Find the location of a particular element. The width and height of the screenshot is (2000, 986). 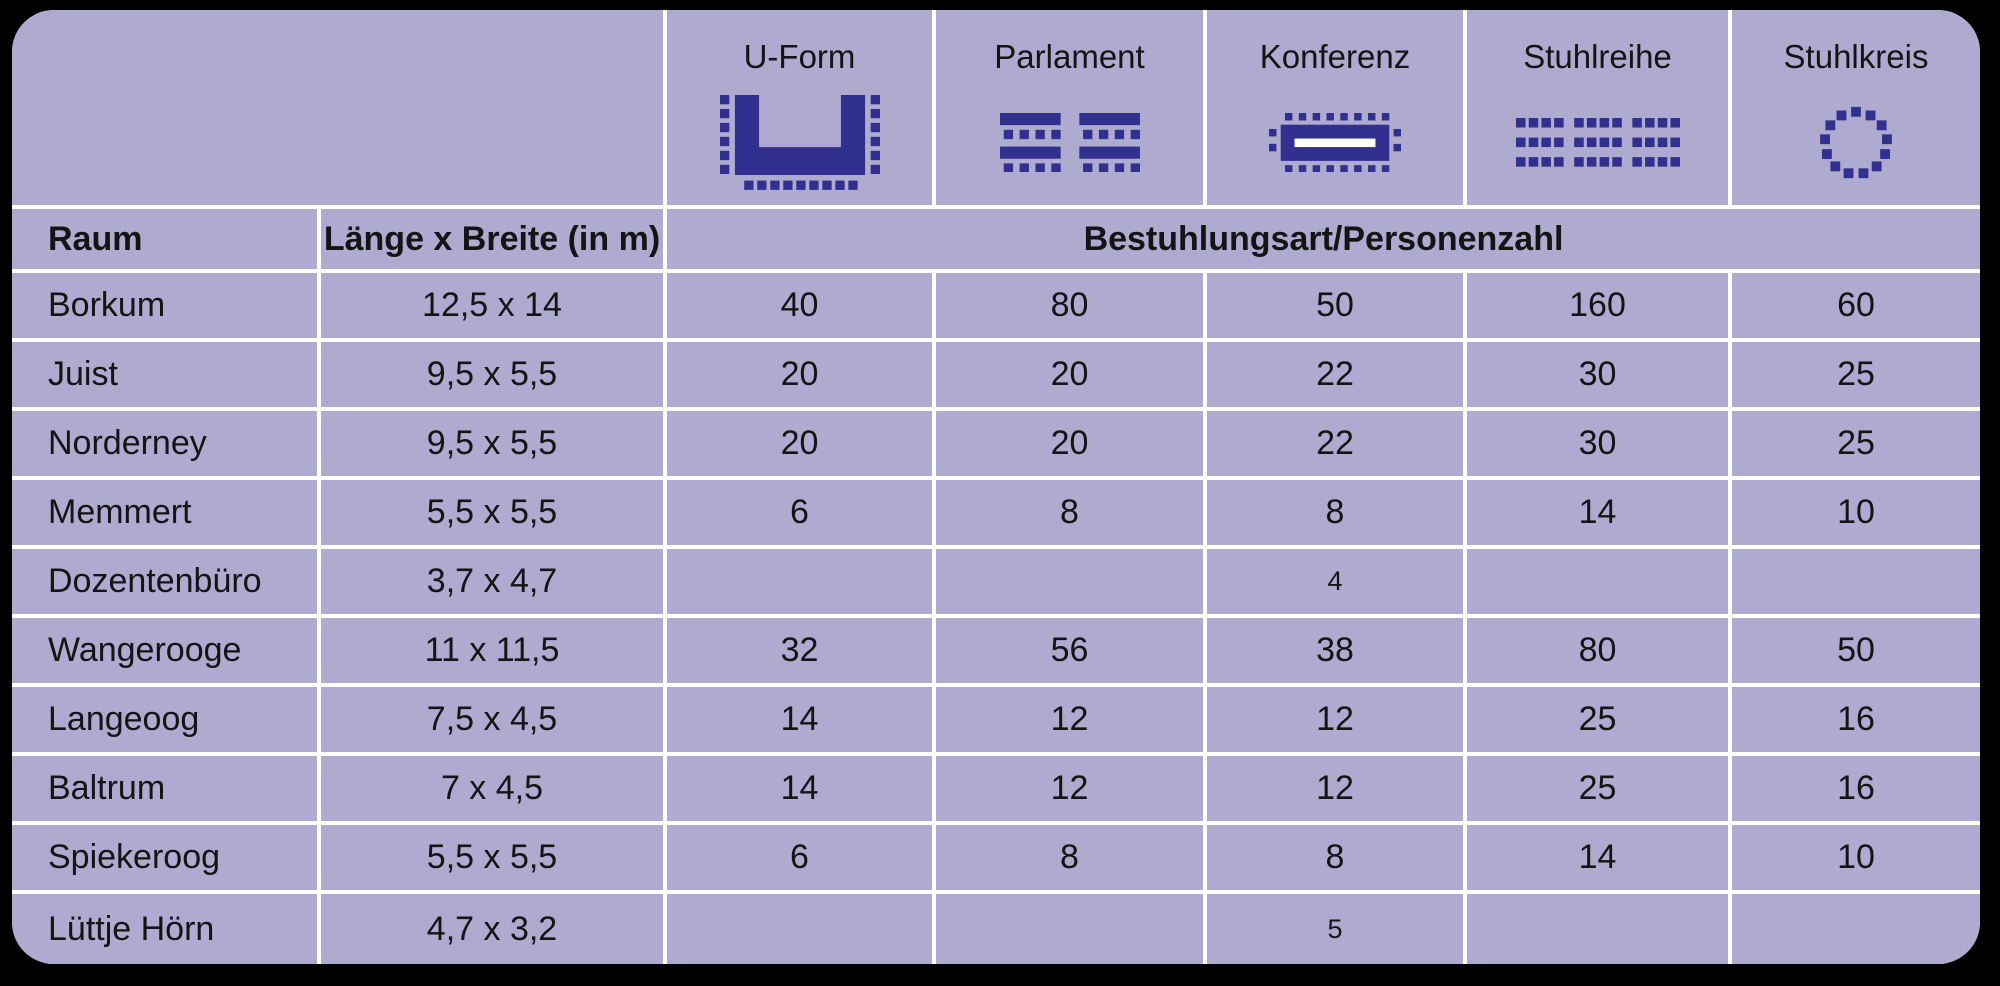

room-name-cell: Memmert is located at coordinates (164, 512).